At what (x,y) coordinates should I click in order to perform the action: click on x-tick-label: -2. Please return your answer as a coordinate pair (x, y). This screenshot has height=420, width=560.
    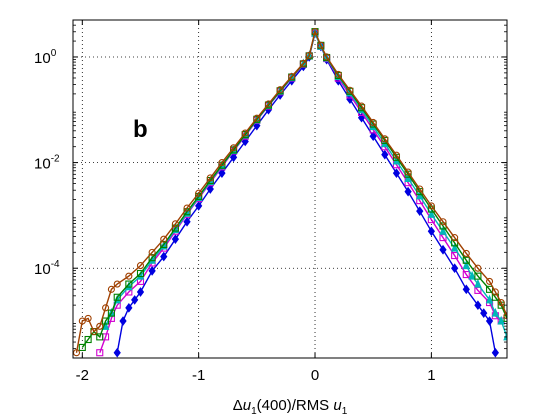
    Looking at the image, I should click on (82, 375).